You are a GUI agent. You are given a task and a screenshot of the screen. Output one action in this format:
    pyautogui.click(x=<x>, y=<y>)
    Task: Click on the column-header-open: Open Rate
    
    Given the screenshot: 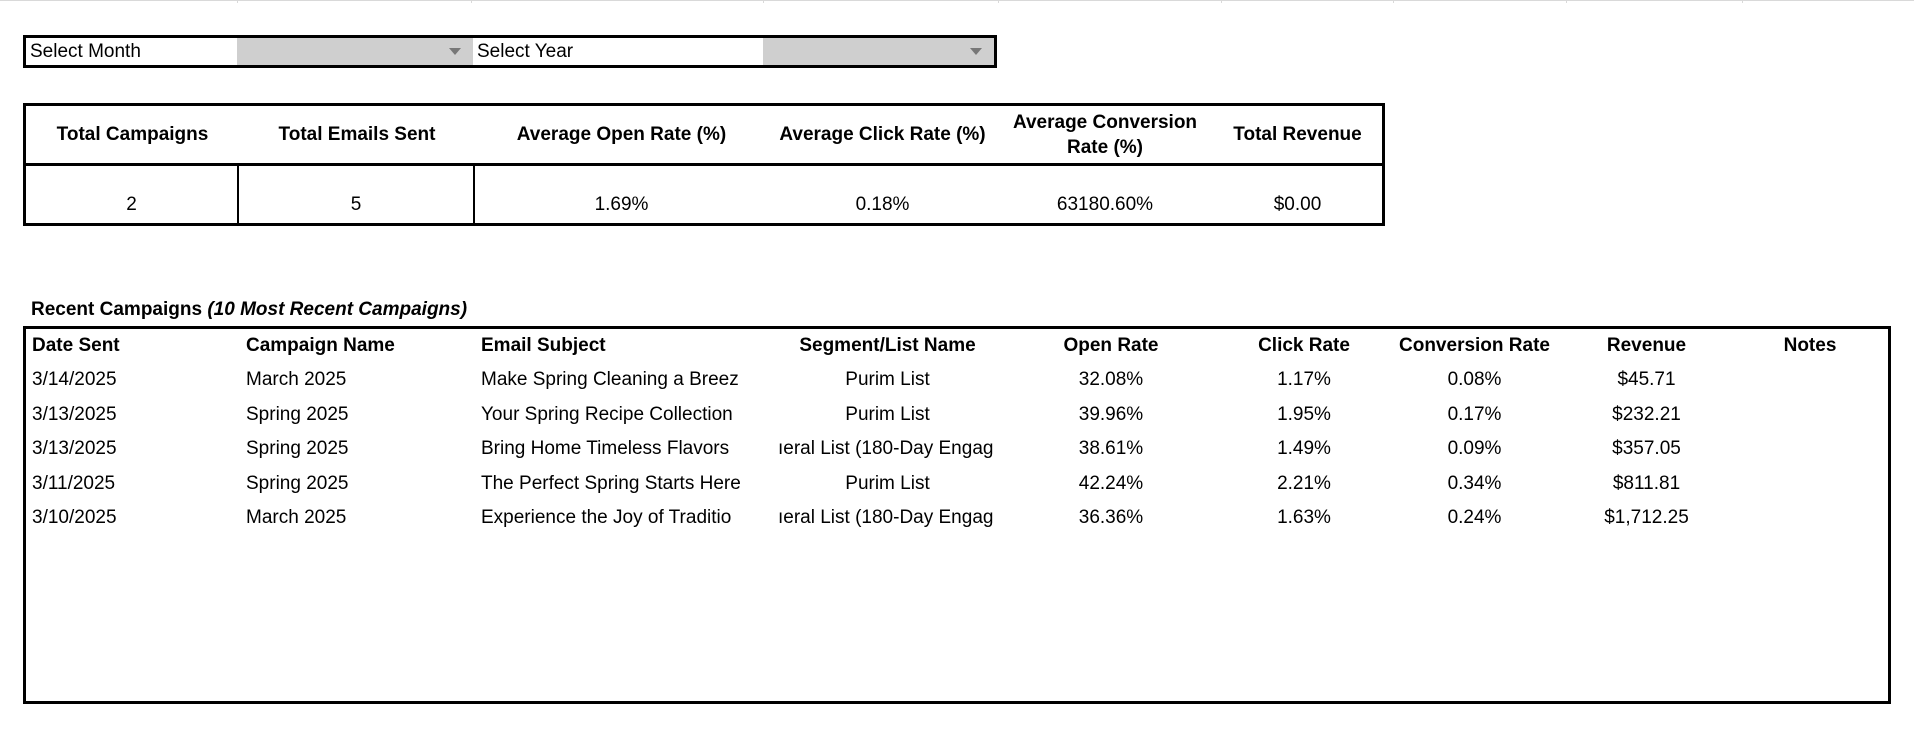 What is the action you would take?
    pyautogui.click(x=1111, y=345)
    